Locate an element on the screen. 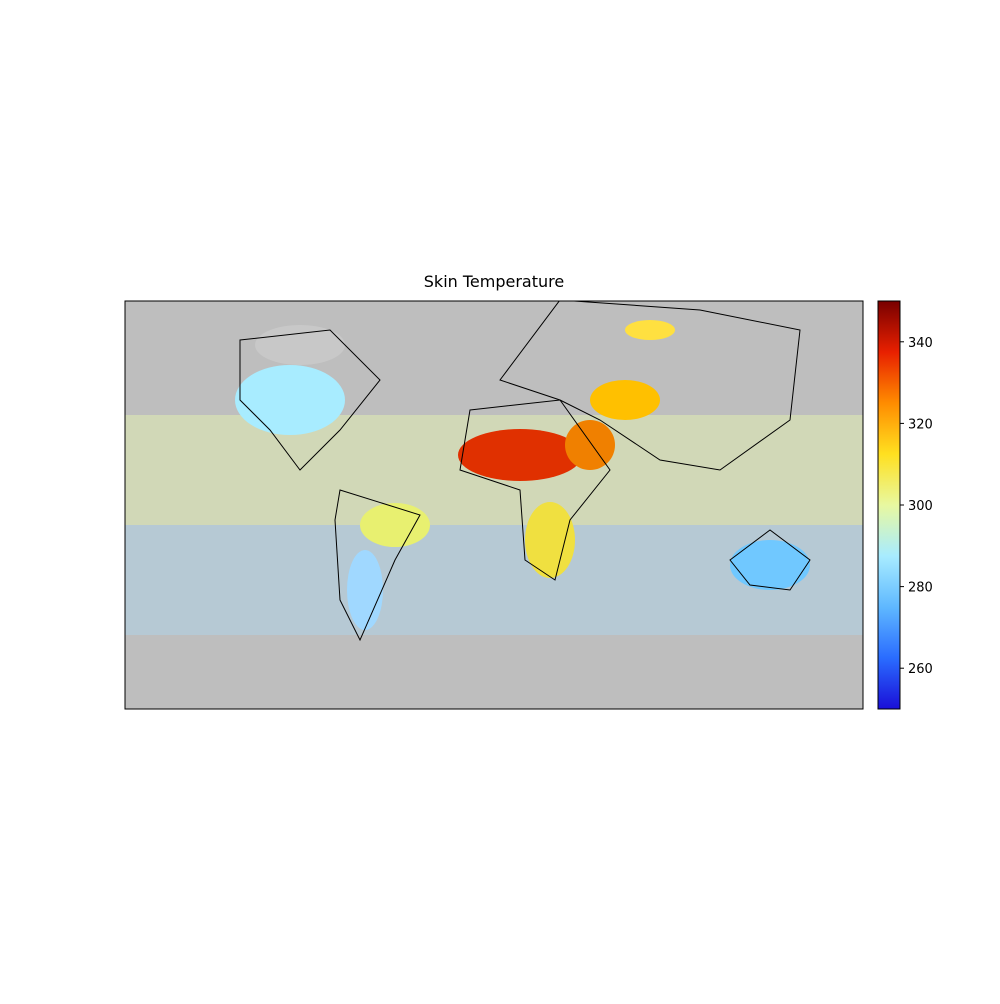  colorbar-tick-label: 340 is located at coordinates (920, 343).